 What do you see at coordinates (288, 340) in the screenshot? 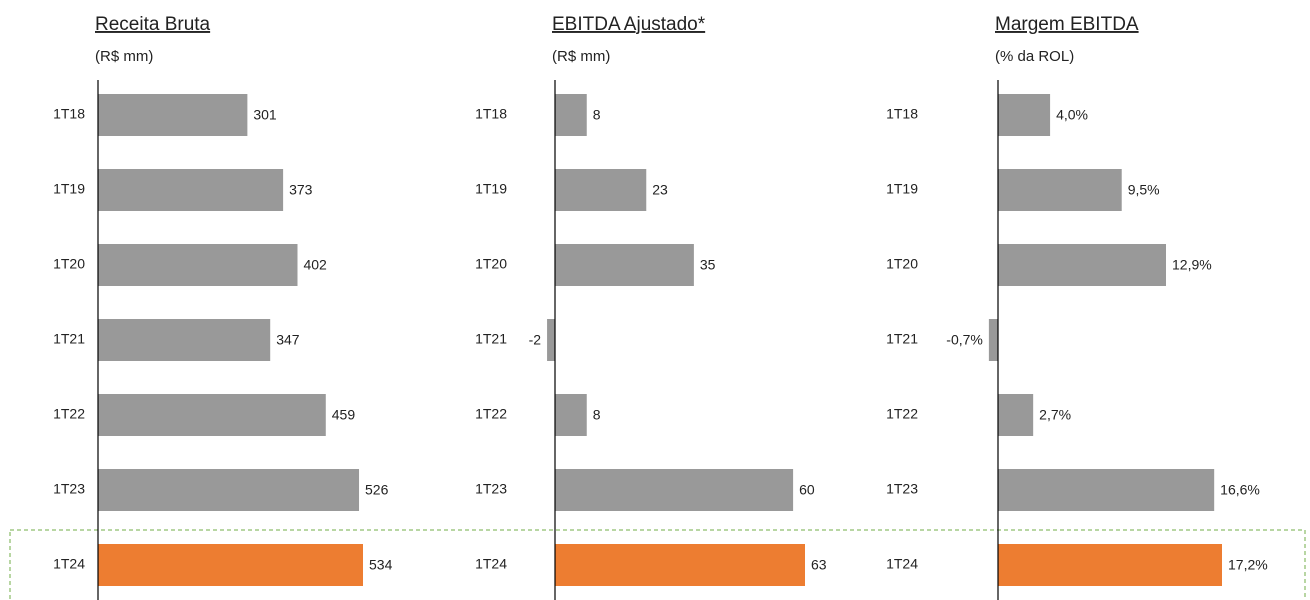
I see `value-label: 347` at bounding box center [288, 340].